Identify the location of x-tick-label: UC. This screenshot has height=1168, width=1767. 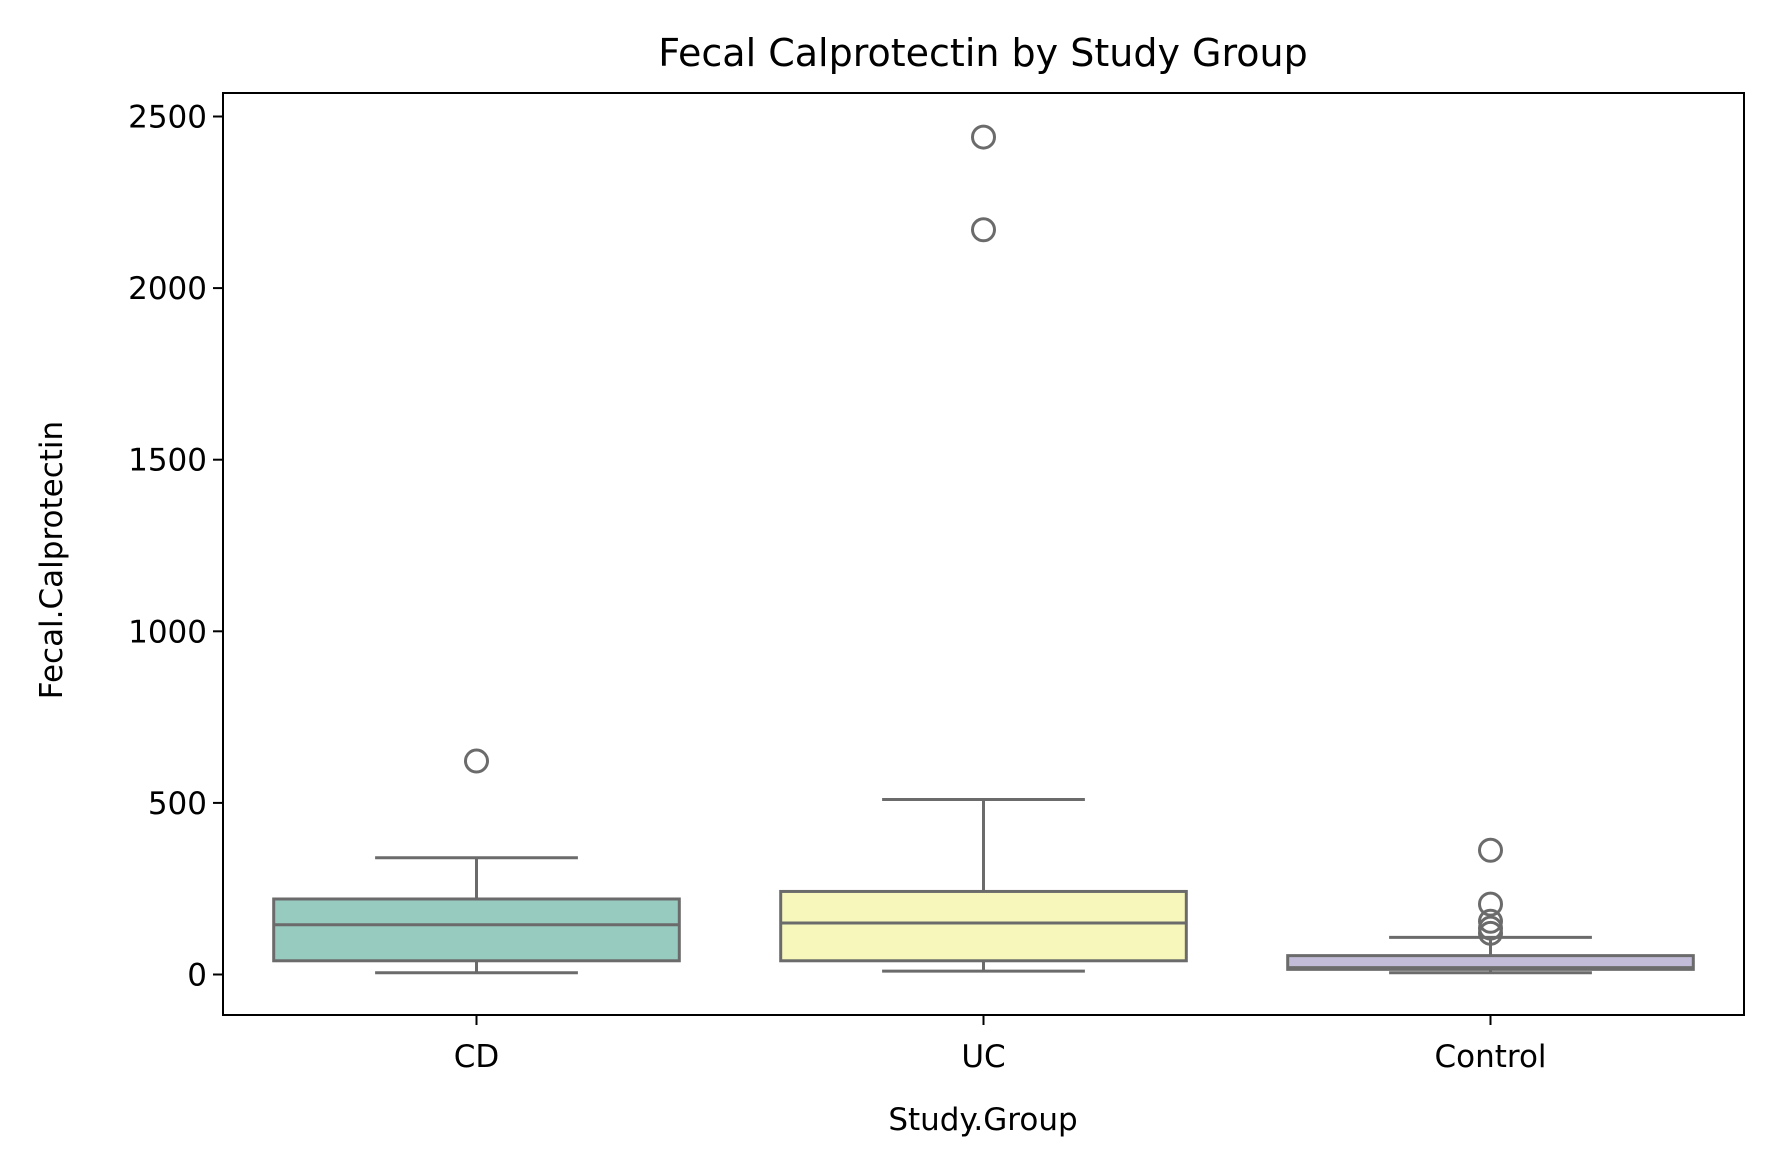
(983, 1057).